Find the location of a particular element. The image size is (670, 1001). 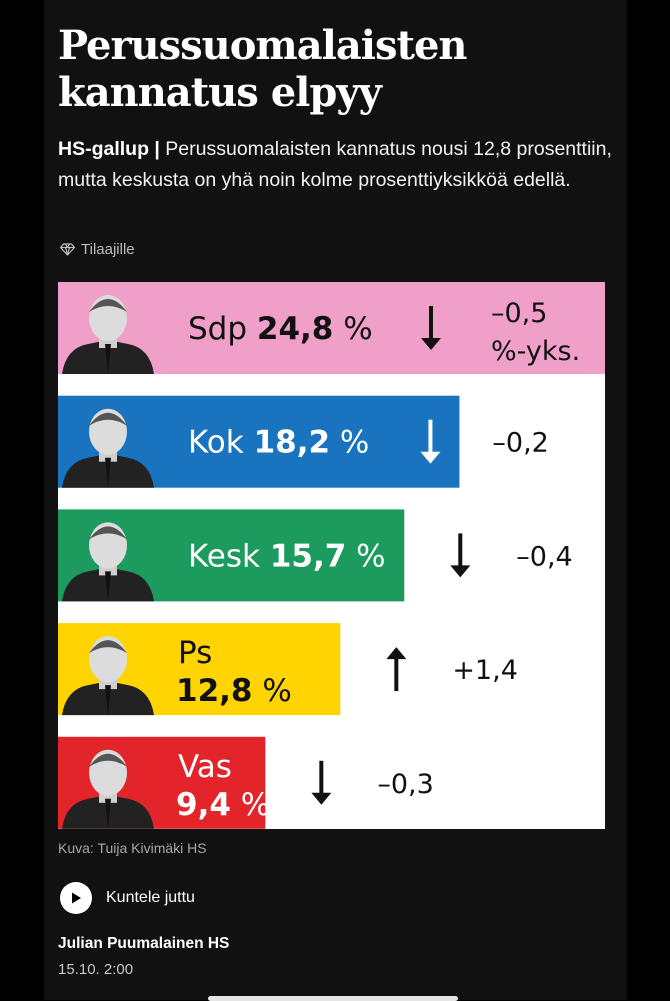

party-name-vas: Vas is located at coordinates (205, 767).